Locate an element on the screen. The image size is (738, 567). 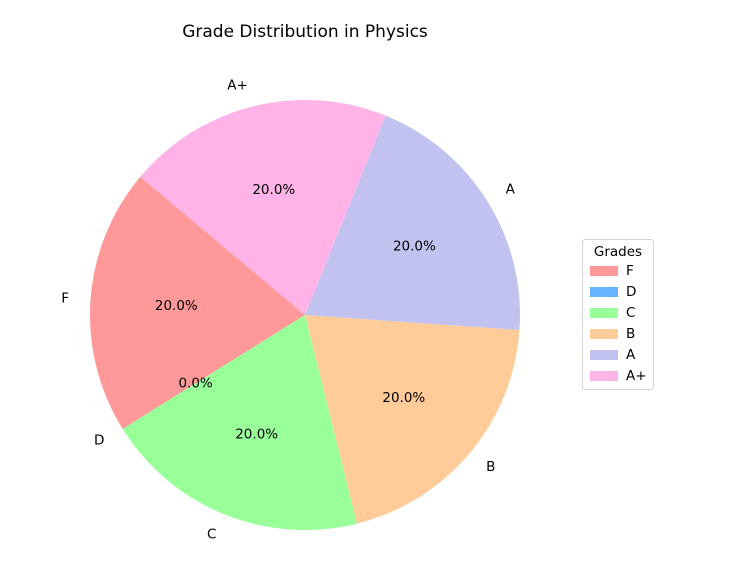
legend-label-f: F is located at coordinates (630, 271).